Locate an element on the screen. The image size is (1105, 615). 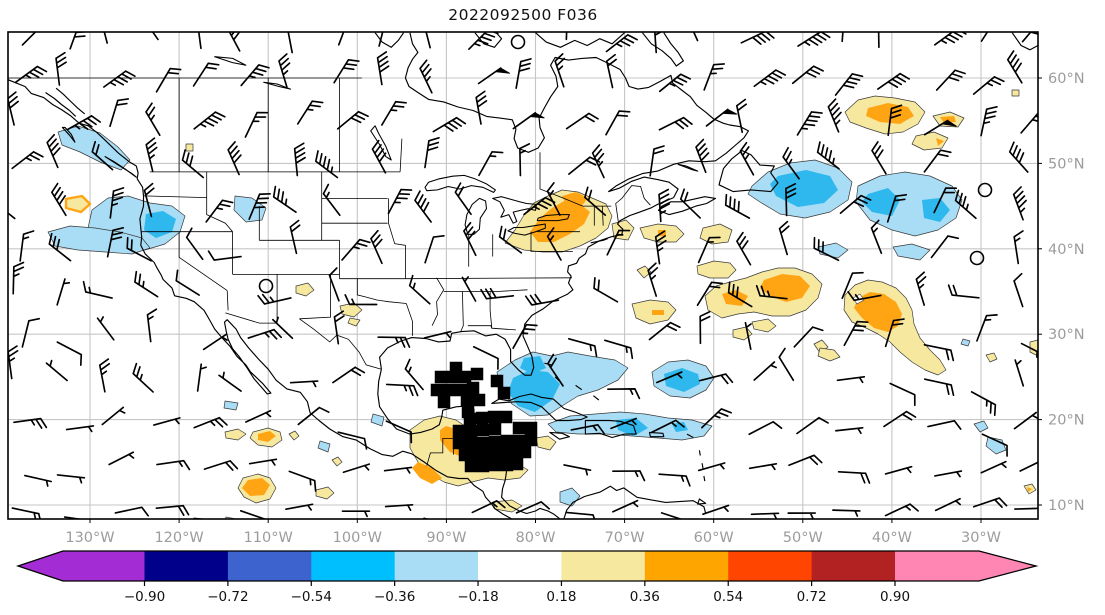
svg-text: 10°N is located at coordinates (1066, 506).